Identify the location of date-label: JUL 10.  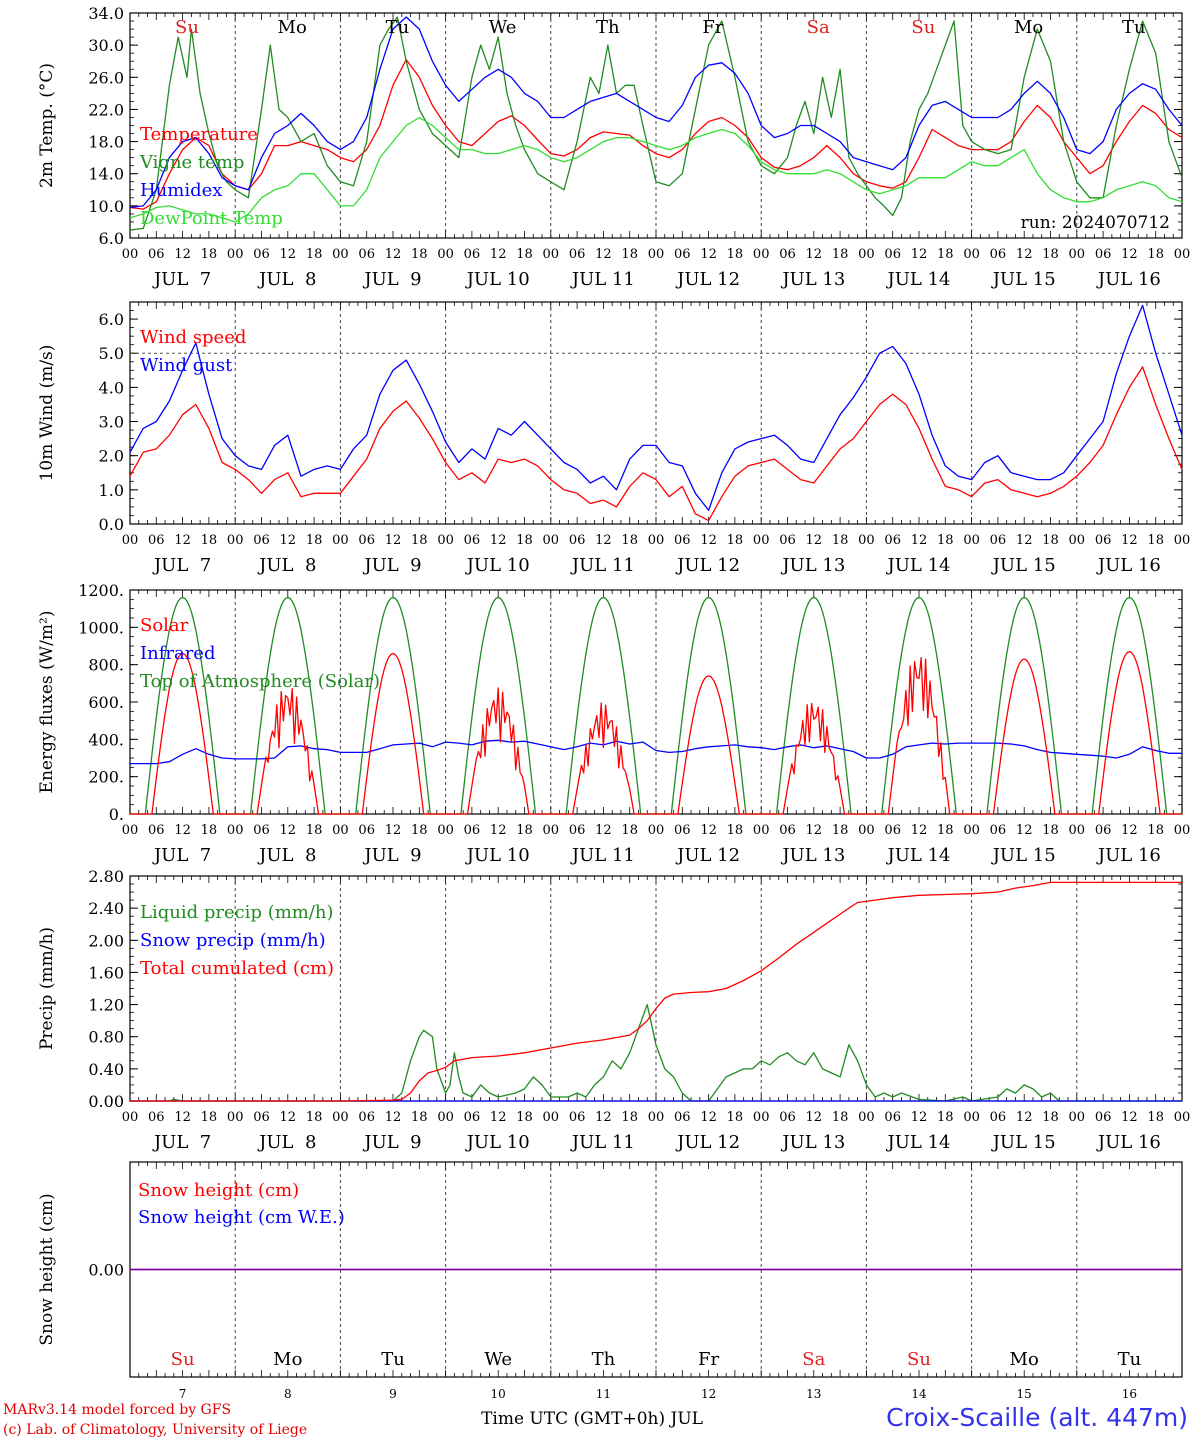
(497, 279).